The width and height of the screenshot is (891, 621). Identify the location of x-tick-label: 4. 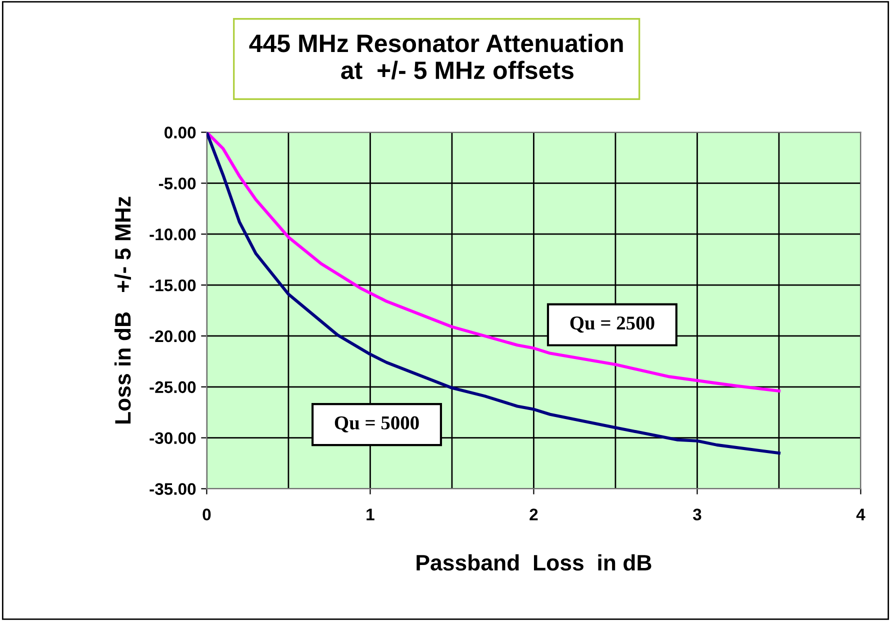
(861, 514).